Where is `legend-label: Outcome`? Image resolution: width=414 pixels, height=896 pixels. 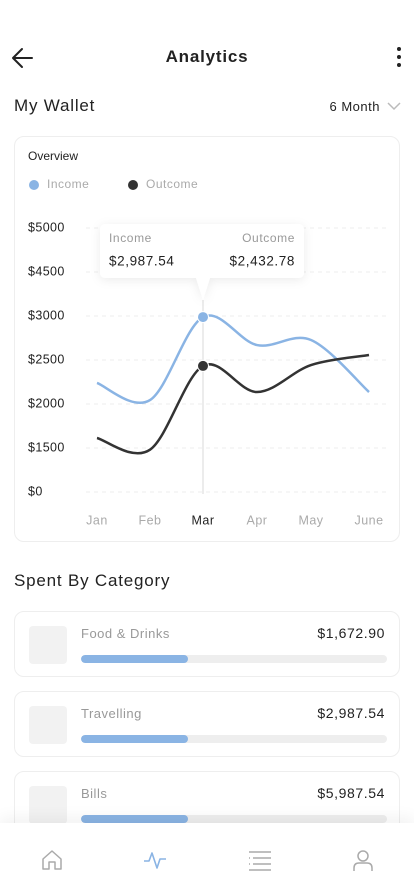 legend-label: Outcome is located at coordinates (172, 184).